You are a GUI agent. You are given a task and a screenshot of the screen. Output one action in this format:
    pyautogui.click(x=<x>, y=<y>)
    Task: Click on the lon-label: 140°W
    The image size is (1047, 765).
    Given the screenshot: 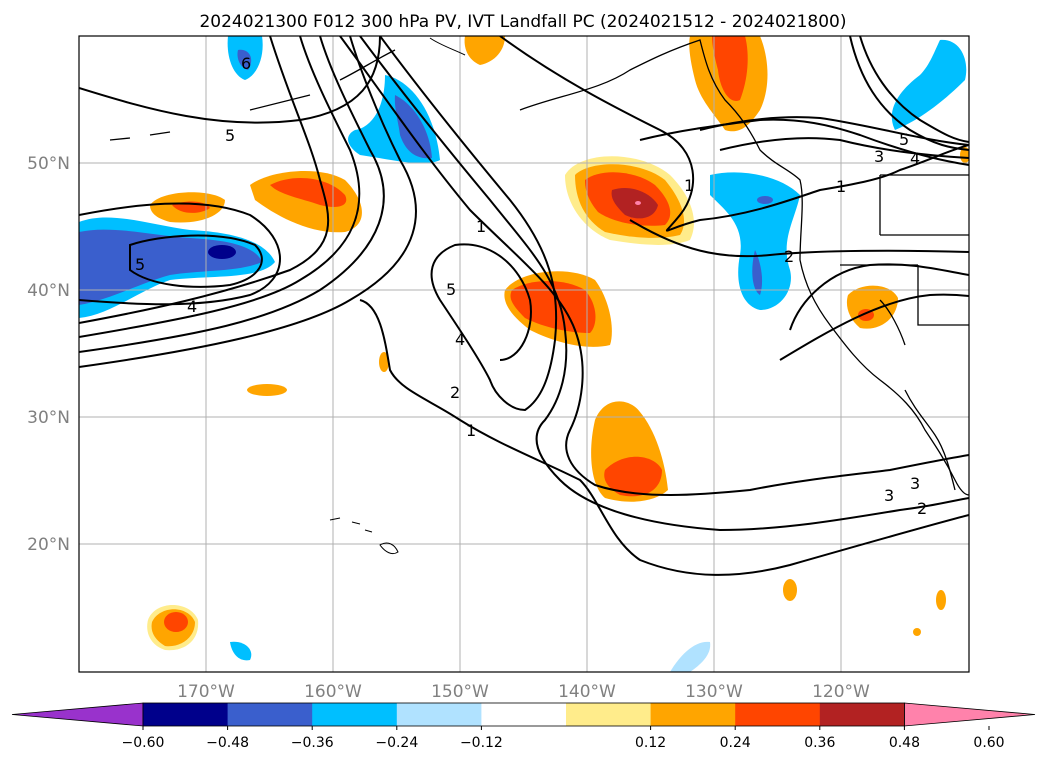 What is the action you would take?
    pyautogui.click(x=587, y=692)
    